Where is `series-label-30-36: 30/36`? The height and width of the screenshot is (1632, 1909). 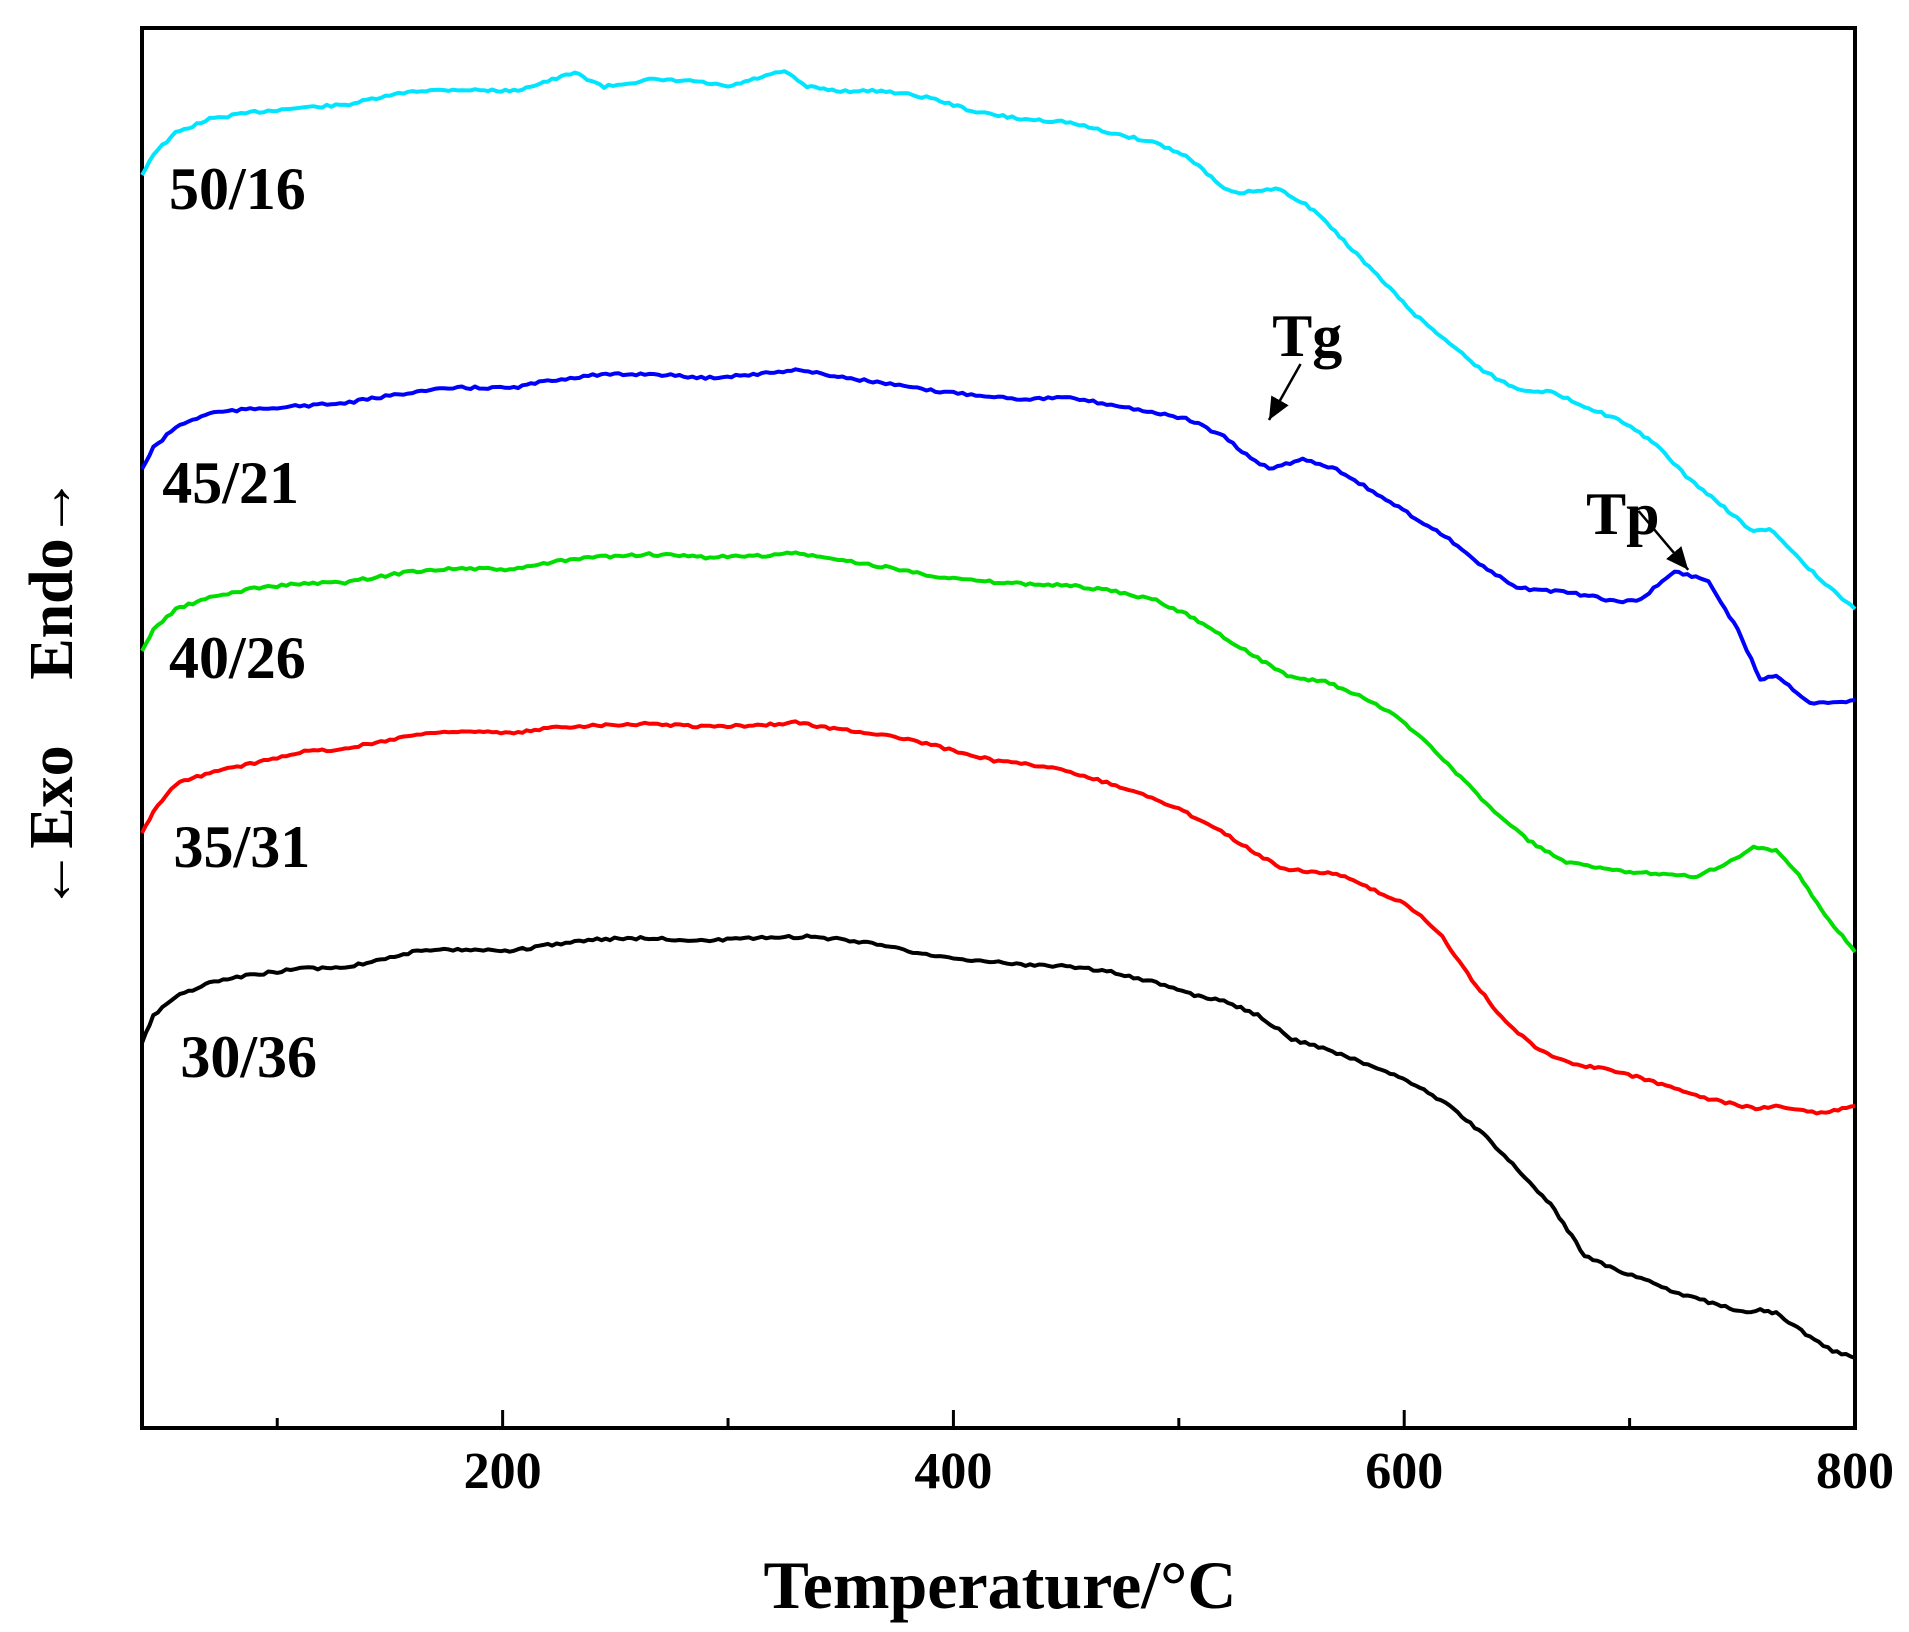 series-label-30-36: 30/36 is located at coordinates (248, 1057).